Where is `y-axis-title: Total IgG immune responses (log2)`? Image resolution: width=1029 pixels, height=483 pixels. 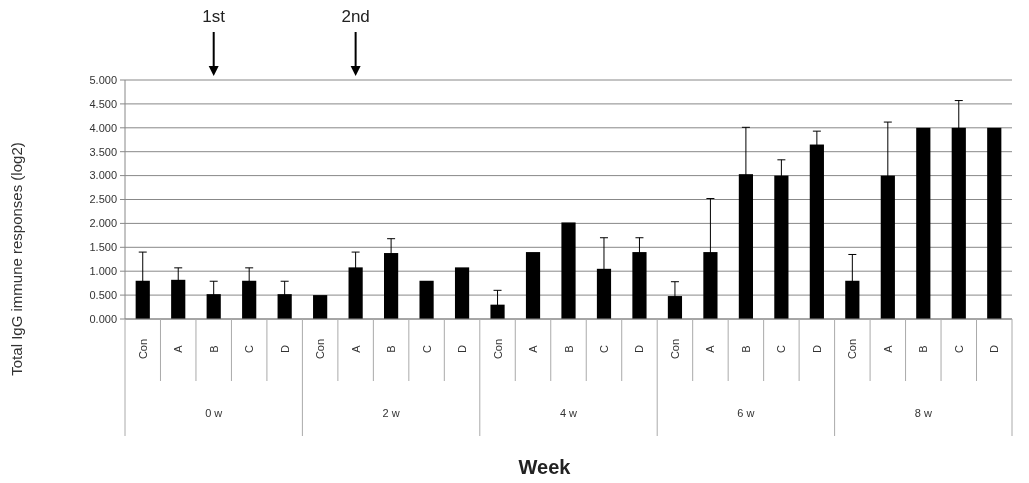 y-axis-title: Total IgG immune responses (log2) is located at coordinates (16, 259).